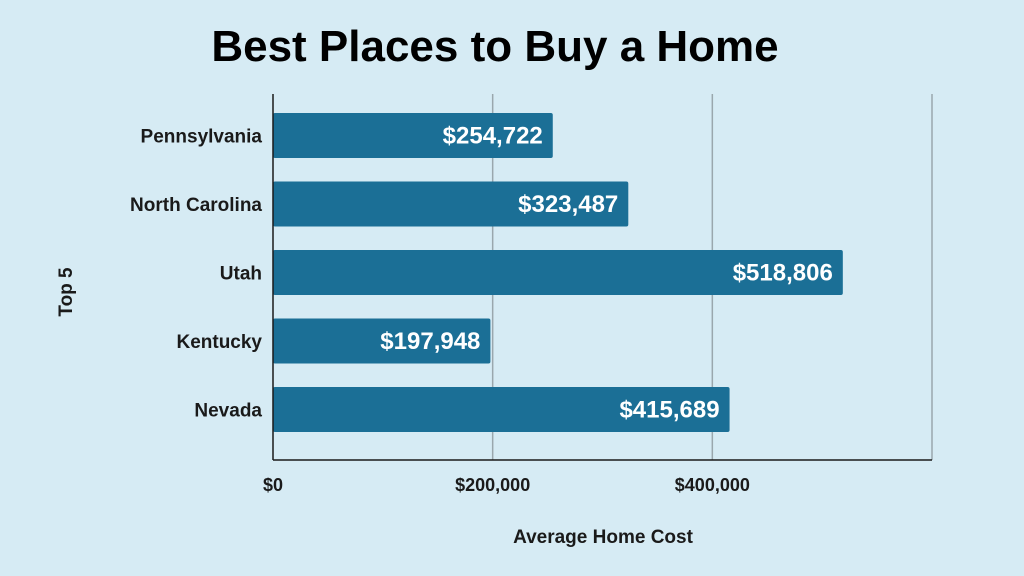 The height and width of the screenshot is (576, 1024). Describe the element at coordinates (451, 204) in the screenshot. I see `bar-north-carolina` at that location.